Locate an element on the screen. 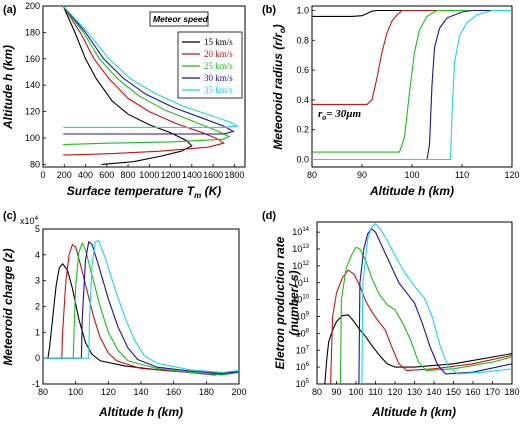  panel-b-xtick-label: 90 is located at coordinates (362, 175).